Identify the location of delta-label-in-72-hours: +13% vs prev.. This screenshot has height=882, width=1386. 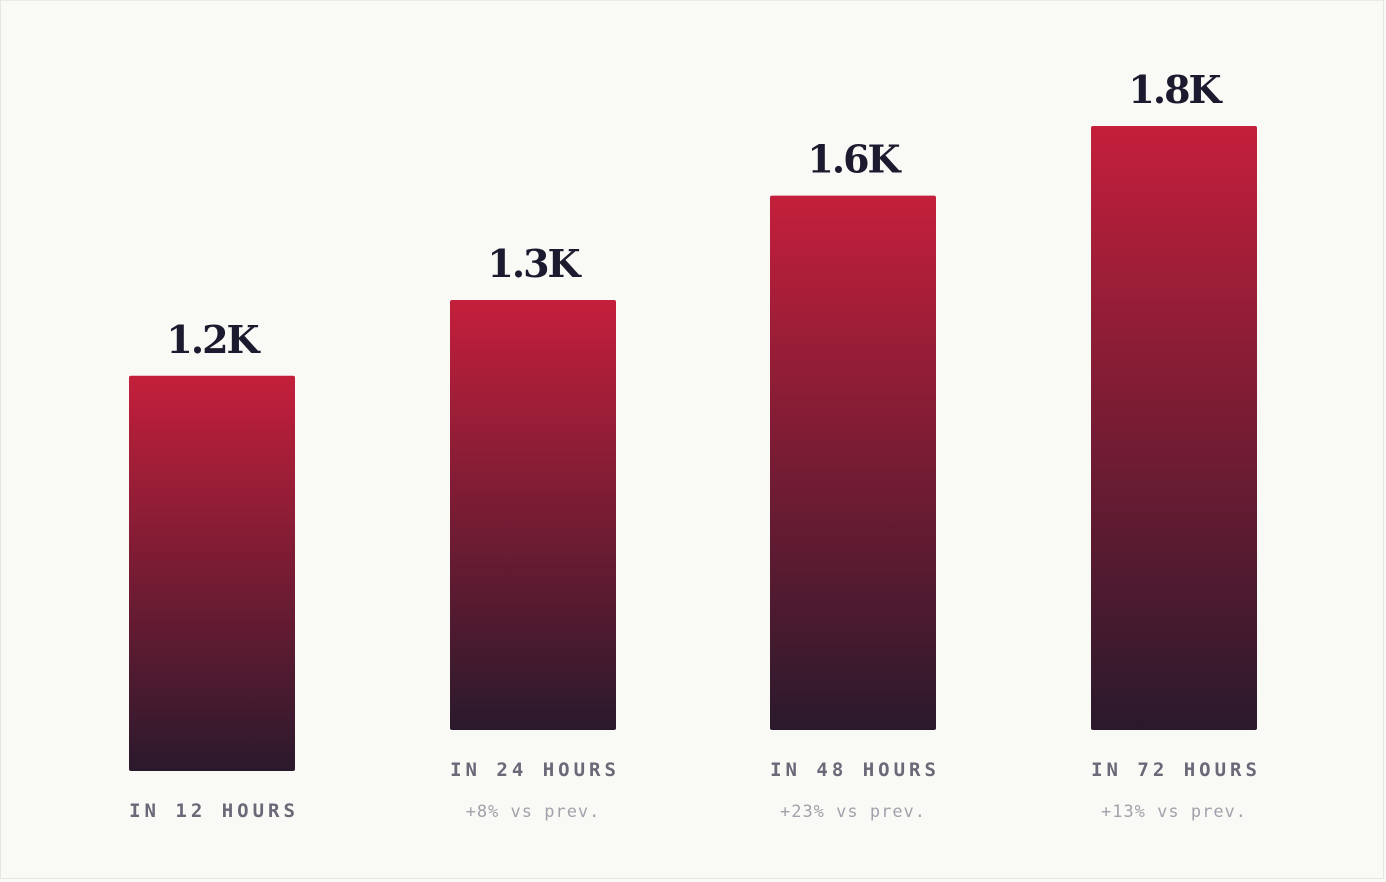
(1174, 812).